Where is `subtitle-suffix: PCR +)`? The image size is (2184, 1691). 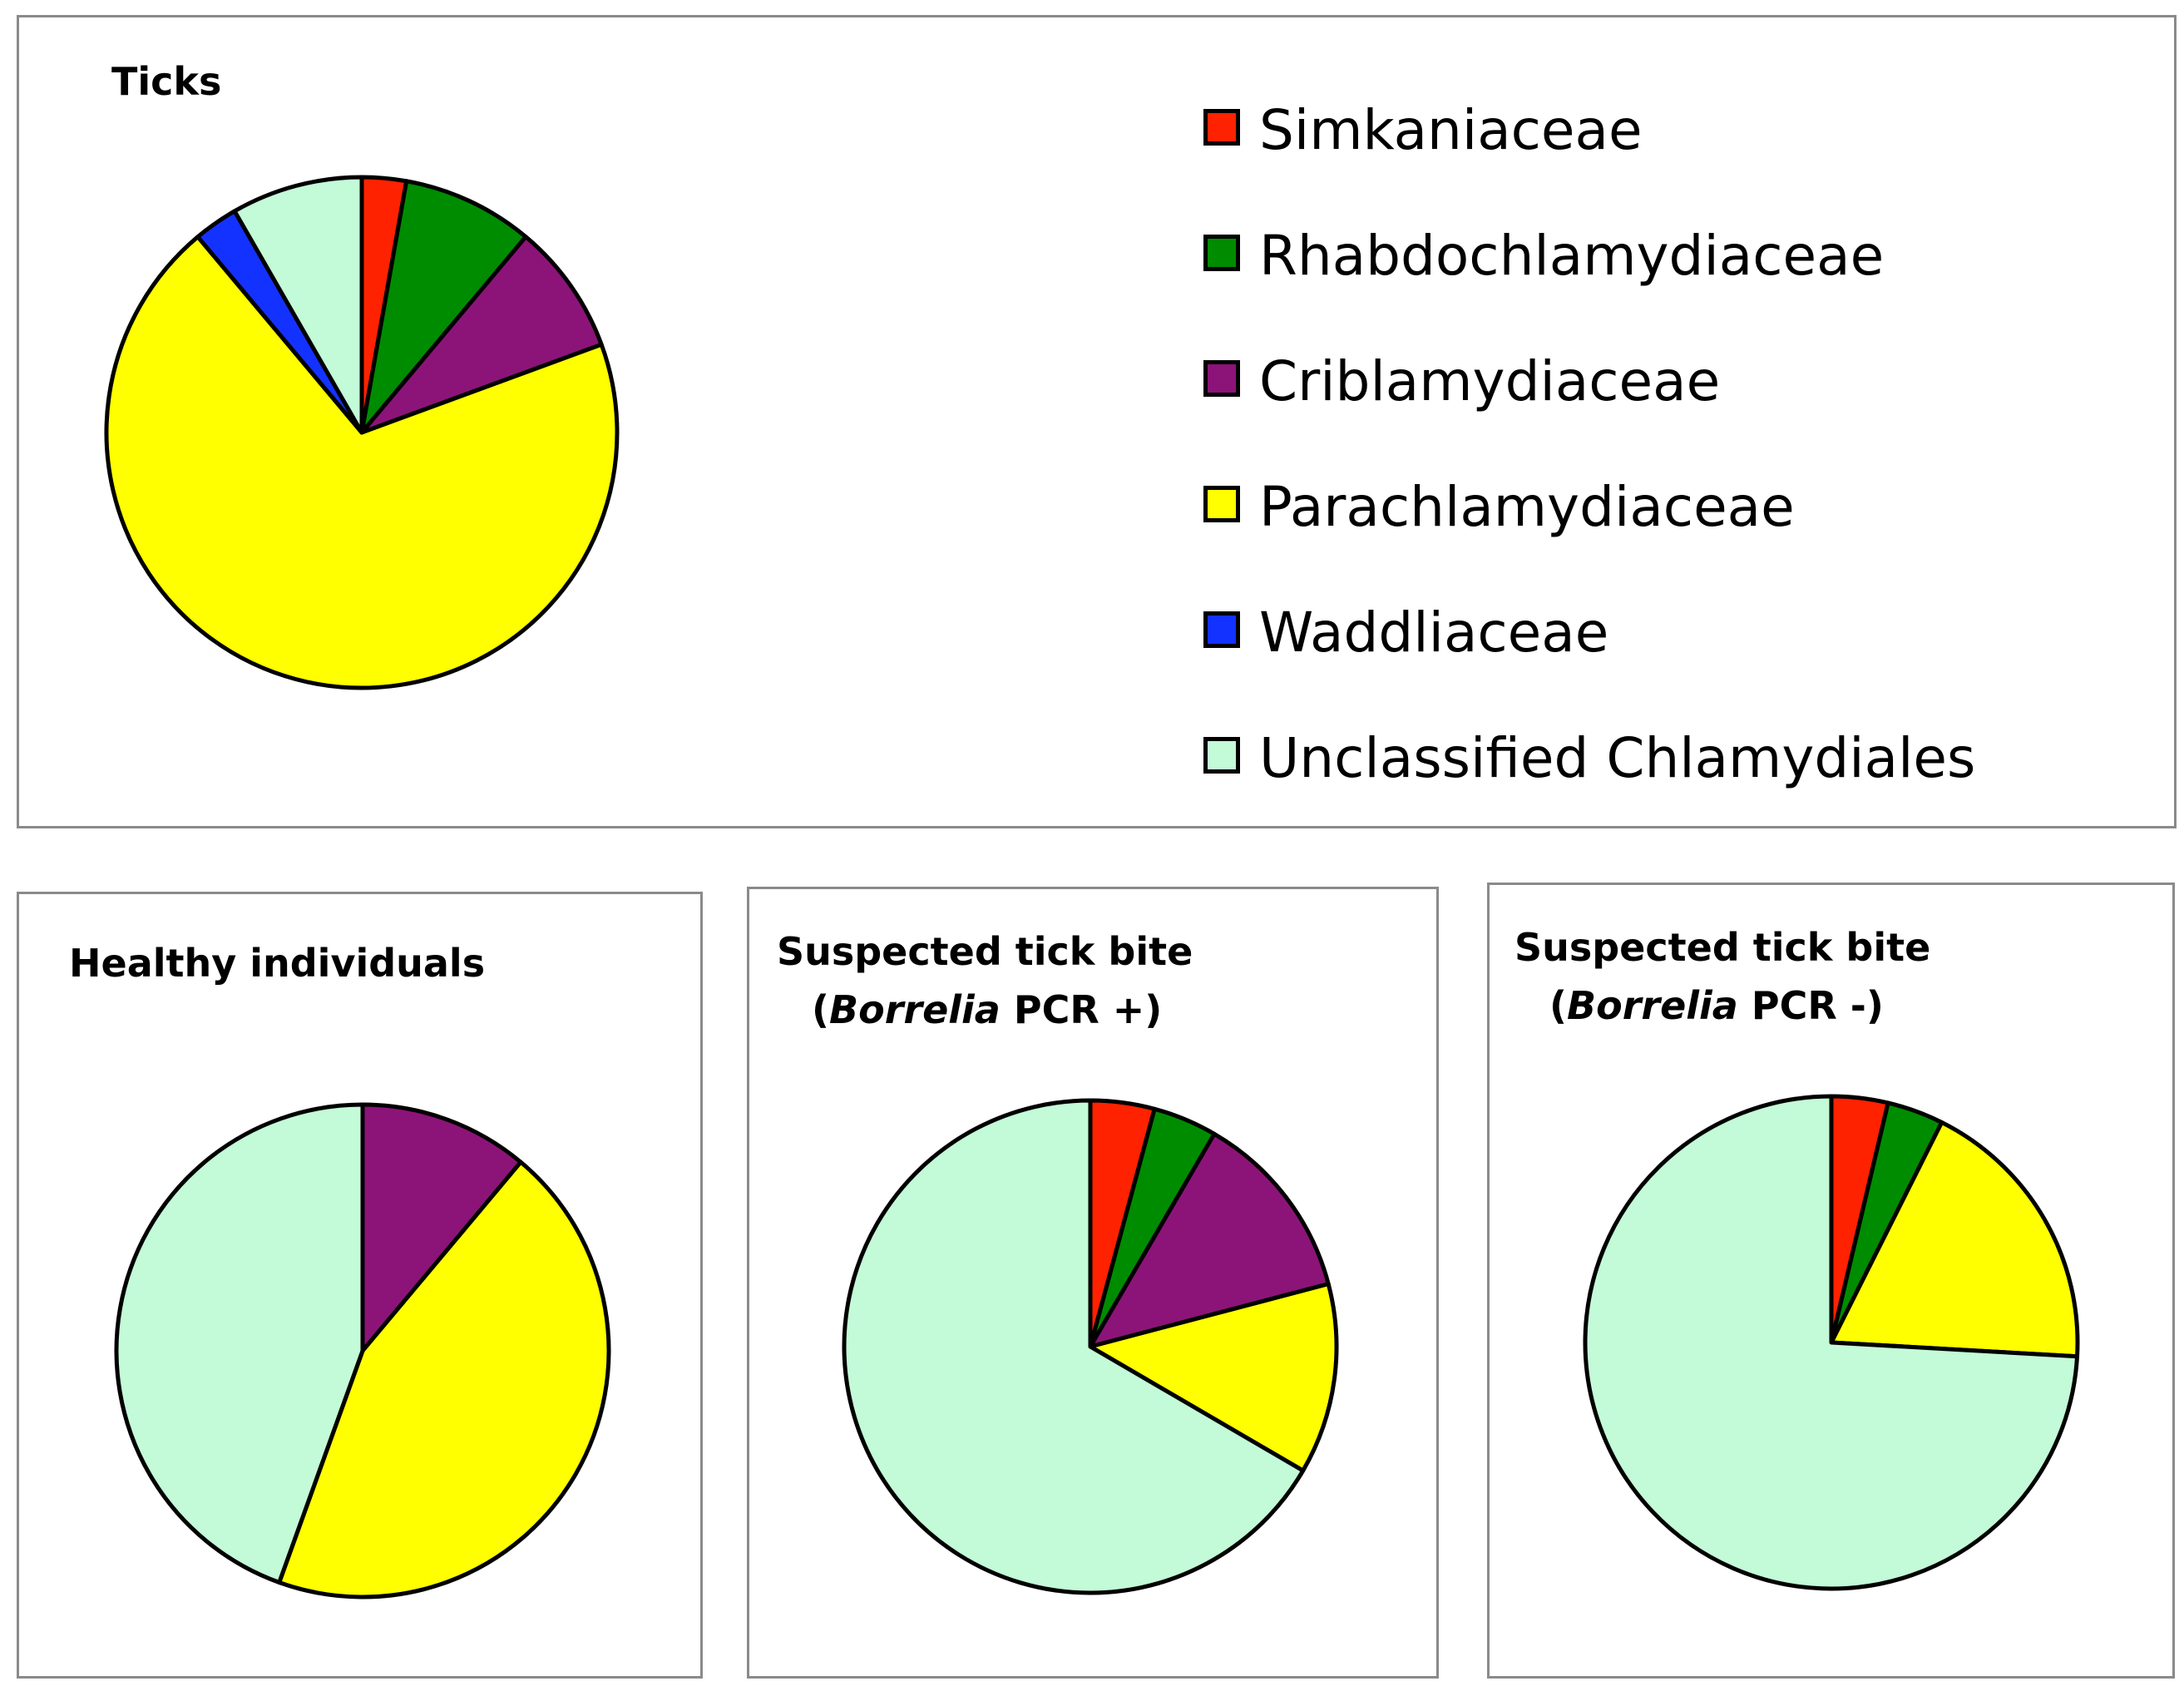
subtitle-suffix: PCR +) is located at coordinates (1081, 1010).